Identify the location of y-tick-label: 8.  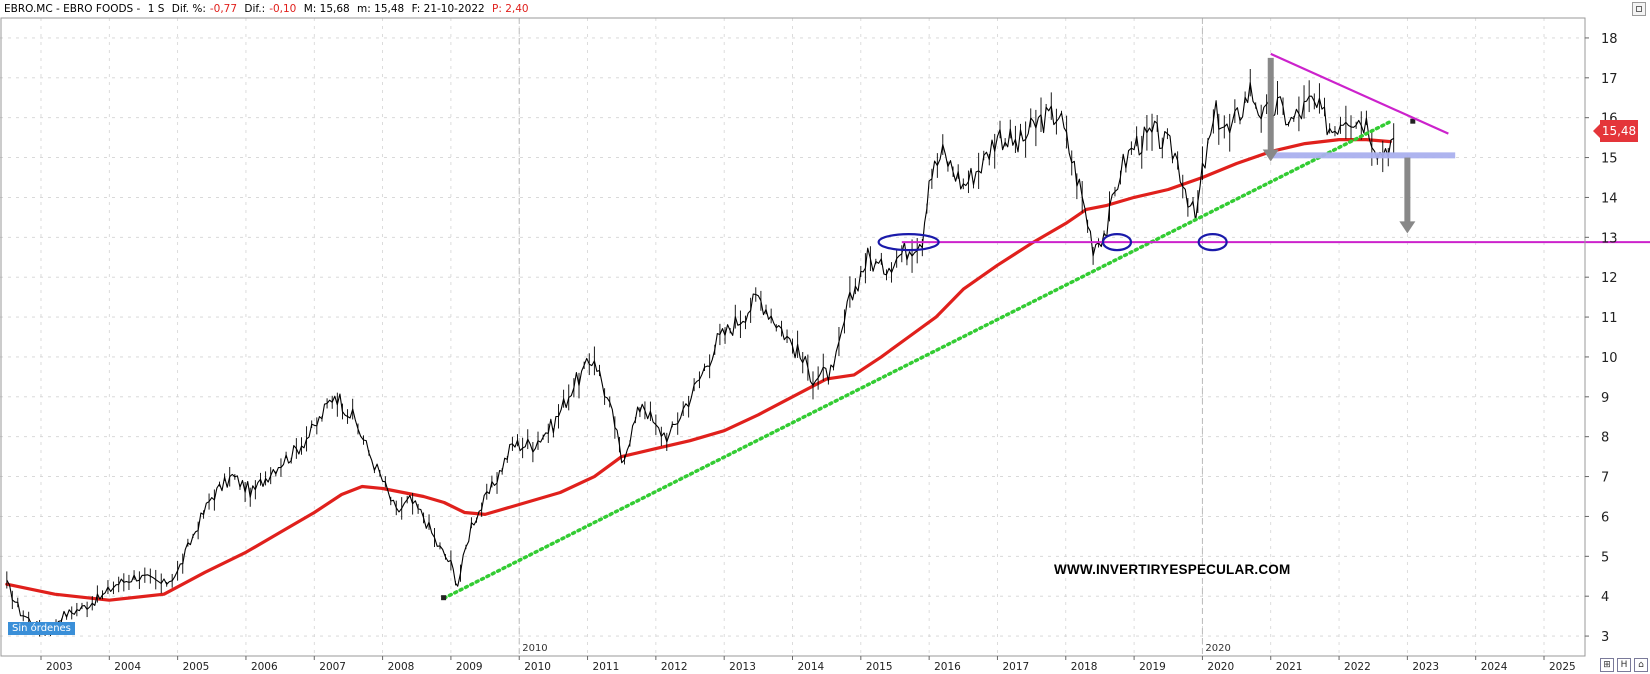
(1605, 438).